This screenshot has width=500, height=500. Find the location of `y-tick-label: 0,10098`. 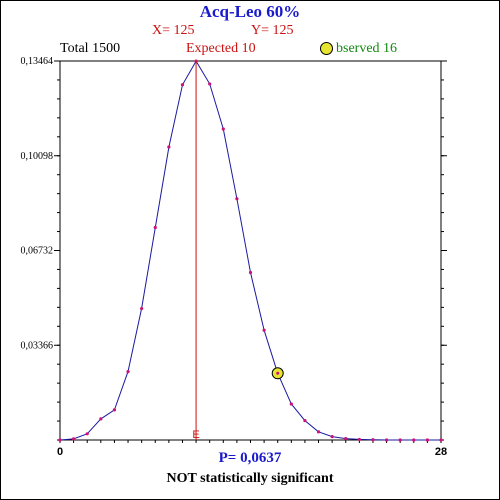

y-tick-label: 0,10098 is located at coordinates (37, 156).